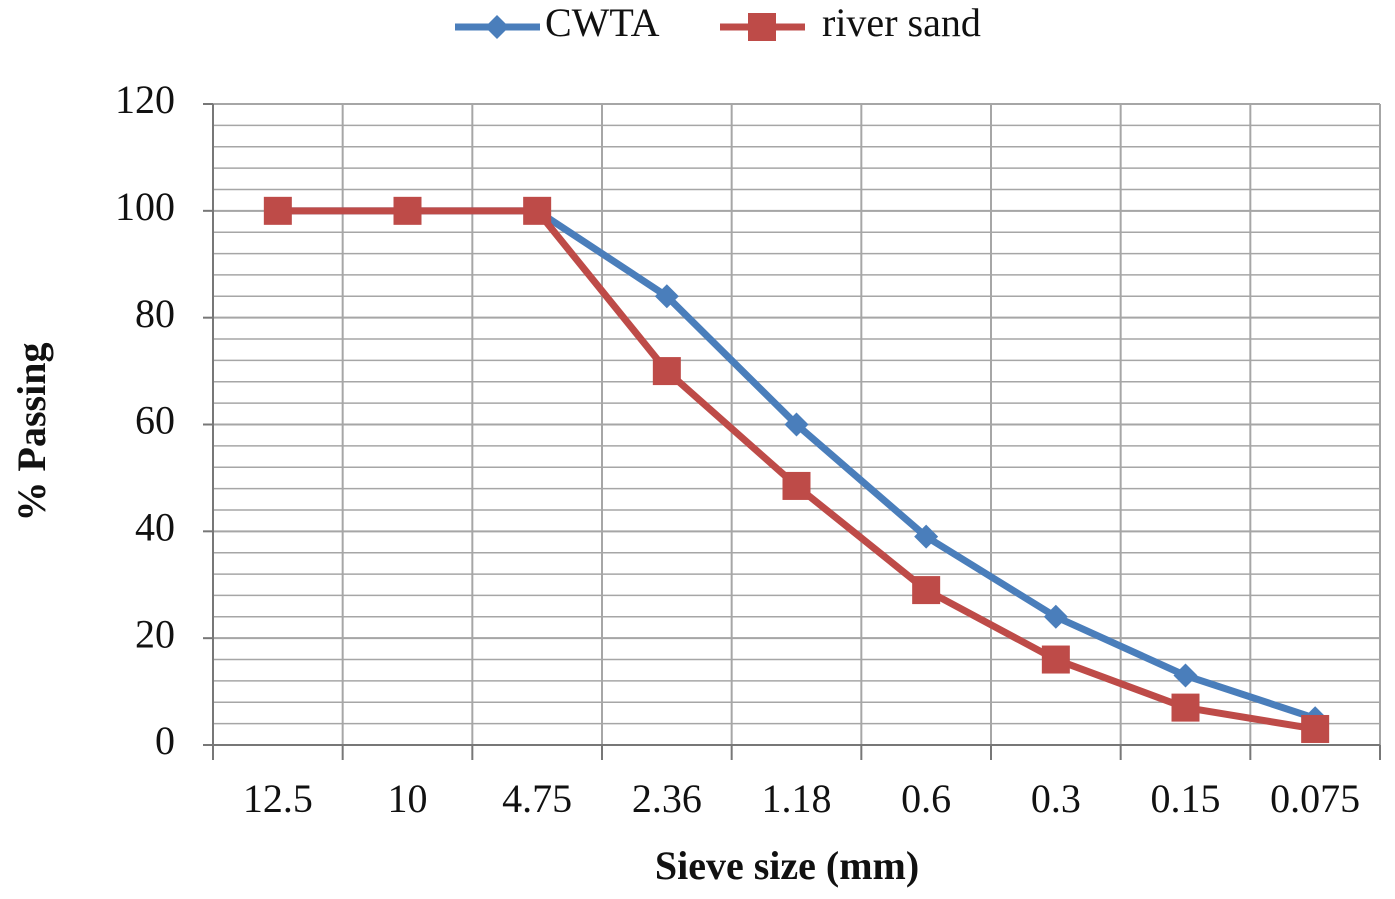  I want to click on y-tick-label: 0, so click(165, 740).